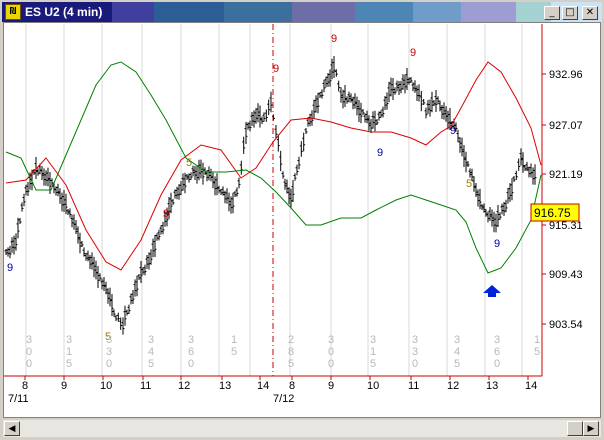 The image size is (604, 440). Describe the element at coordinates (151, 352) in the screenshot. I see `svg-text: 4` at that location.